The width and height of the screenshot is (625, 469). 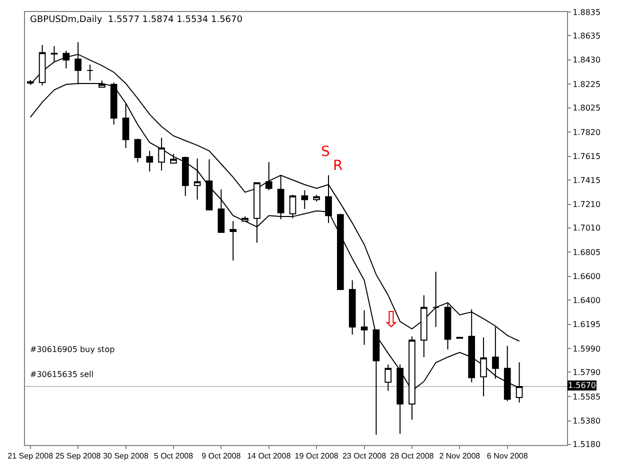 What do you see at coordinates (586, 180) in the screenshot?
I see `y-tick-label: 1.7415` at bounding box center [586, 180].